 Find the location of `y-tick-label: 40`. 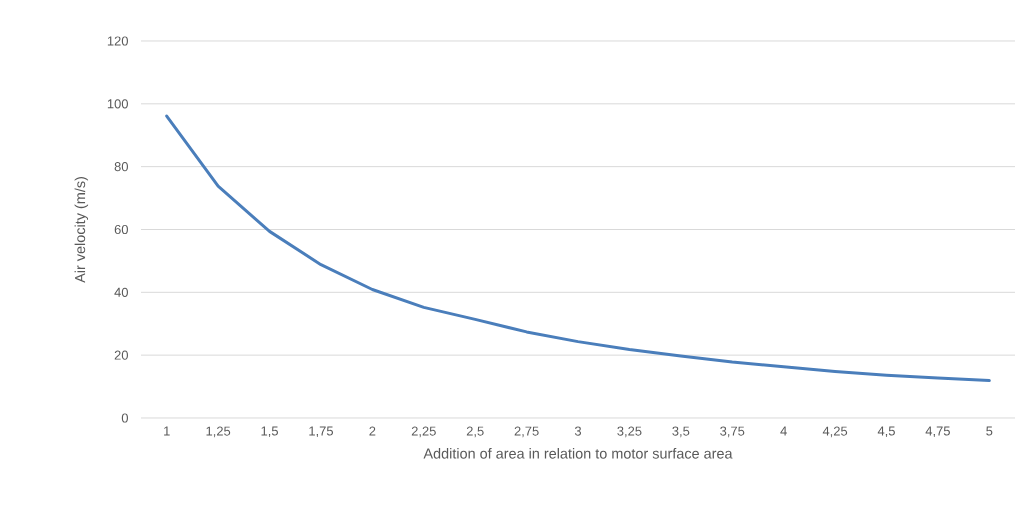

y-tick-label: 40 is located at coordinates (121, 292).